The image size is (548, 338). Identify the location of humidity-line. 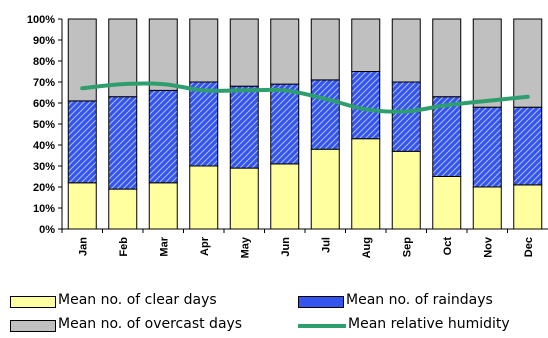
(305, 97).